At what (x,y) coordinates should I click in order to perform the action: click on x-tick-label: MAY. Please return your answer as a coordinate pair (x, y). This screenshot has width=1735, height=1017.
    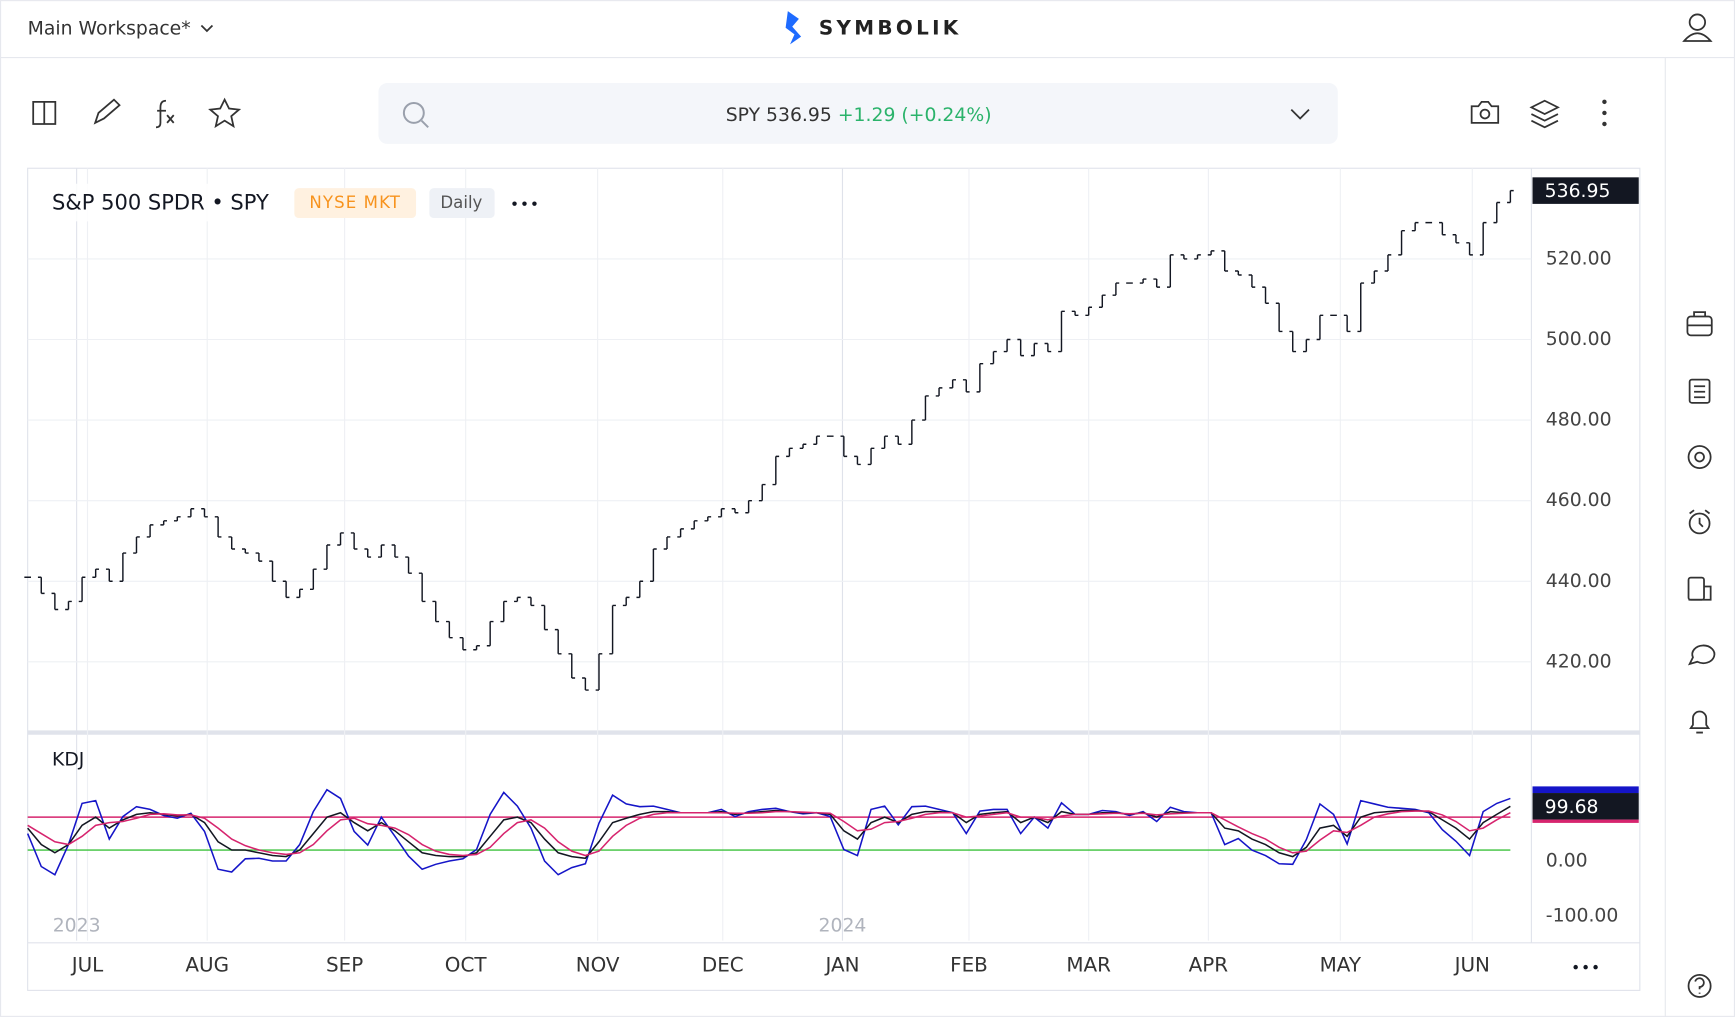
    Looking at the image, I should click on (1341, 965).